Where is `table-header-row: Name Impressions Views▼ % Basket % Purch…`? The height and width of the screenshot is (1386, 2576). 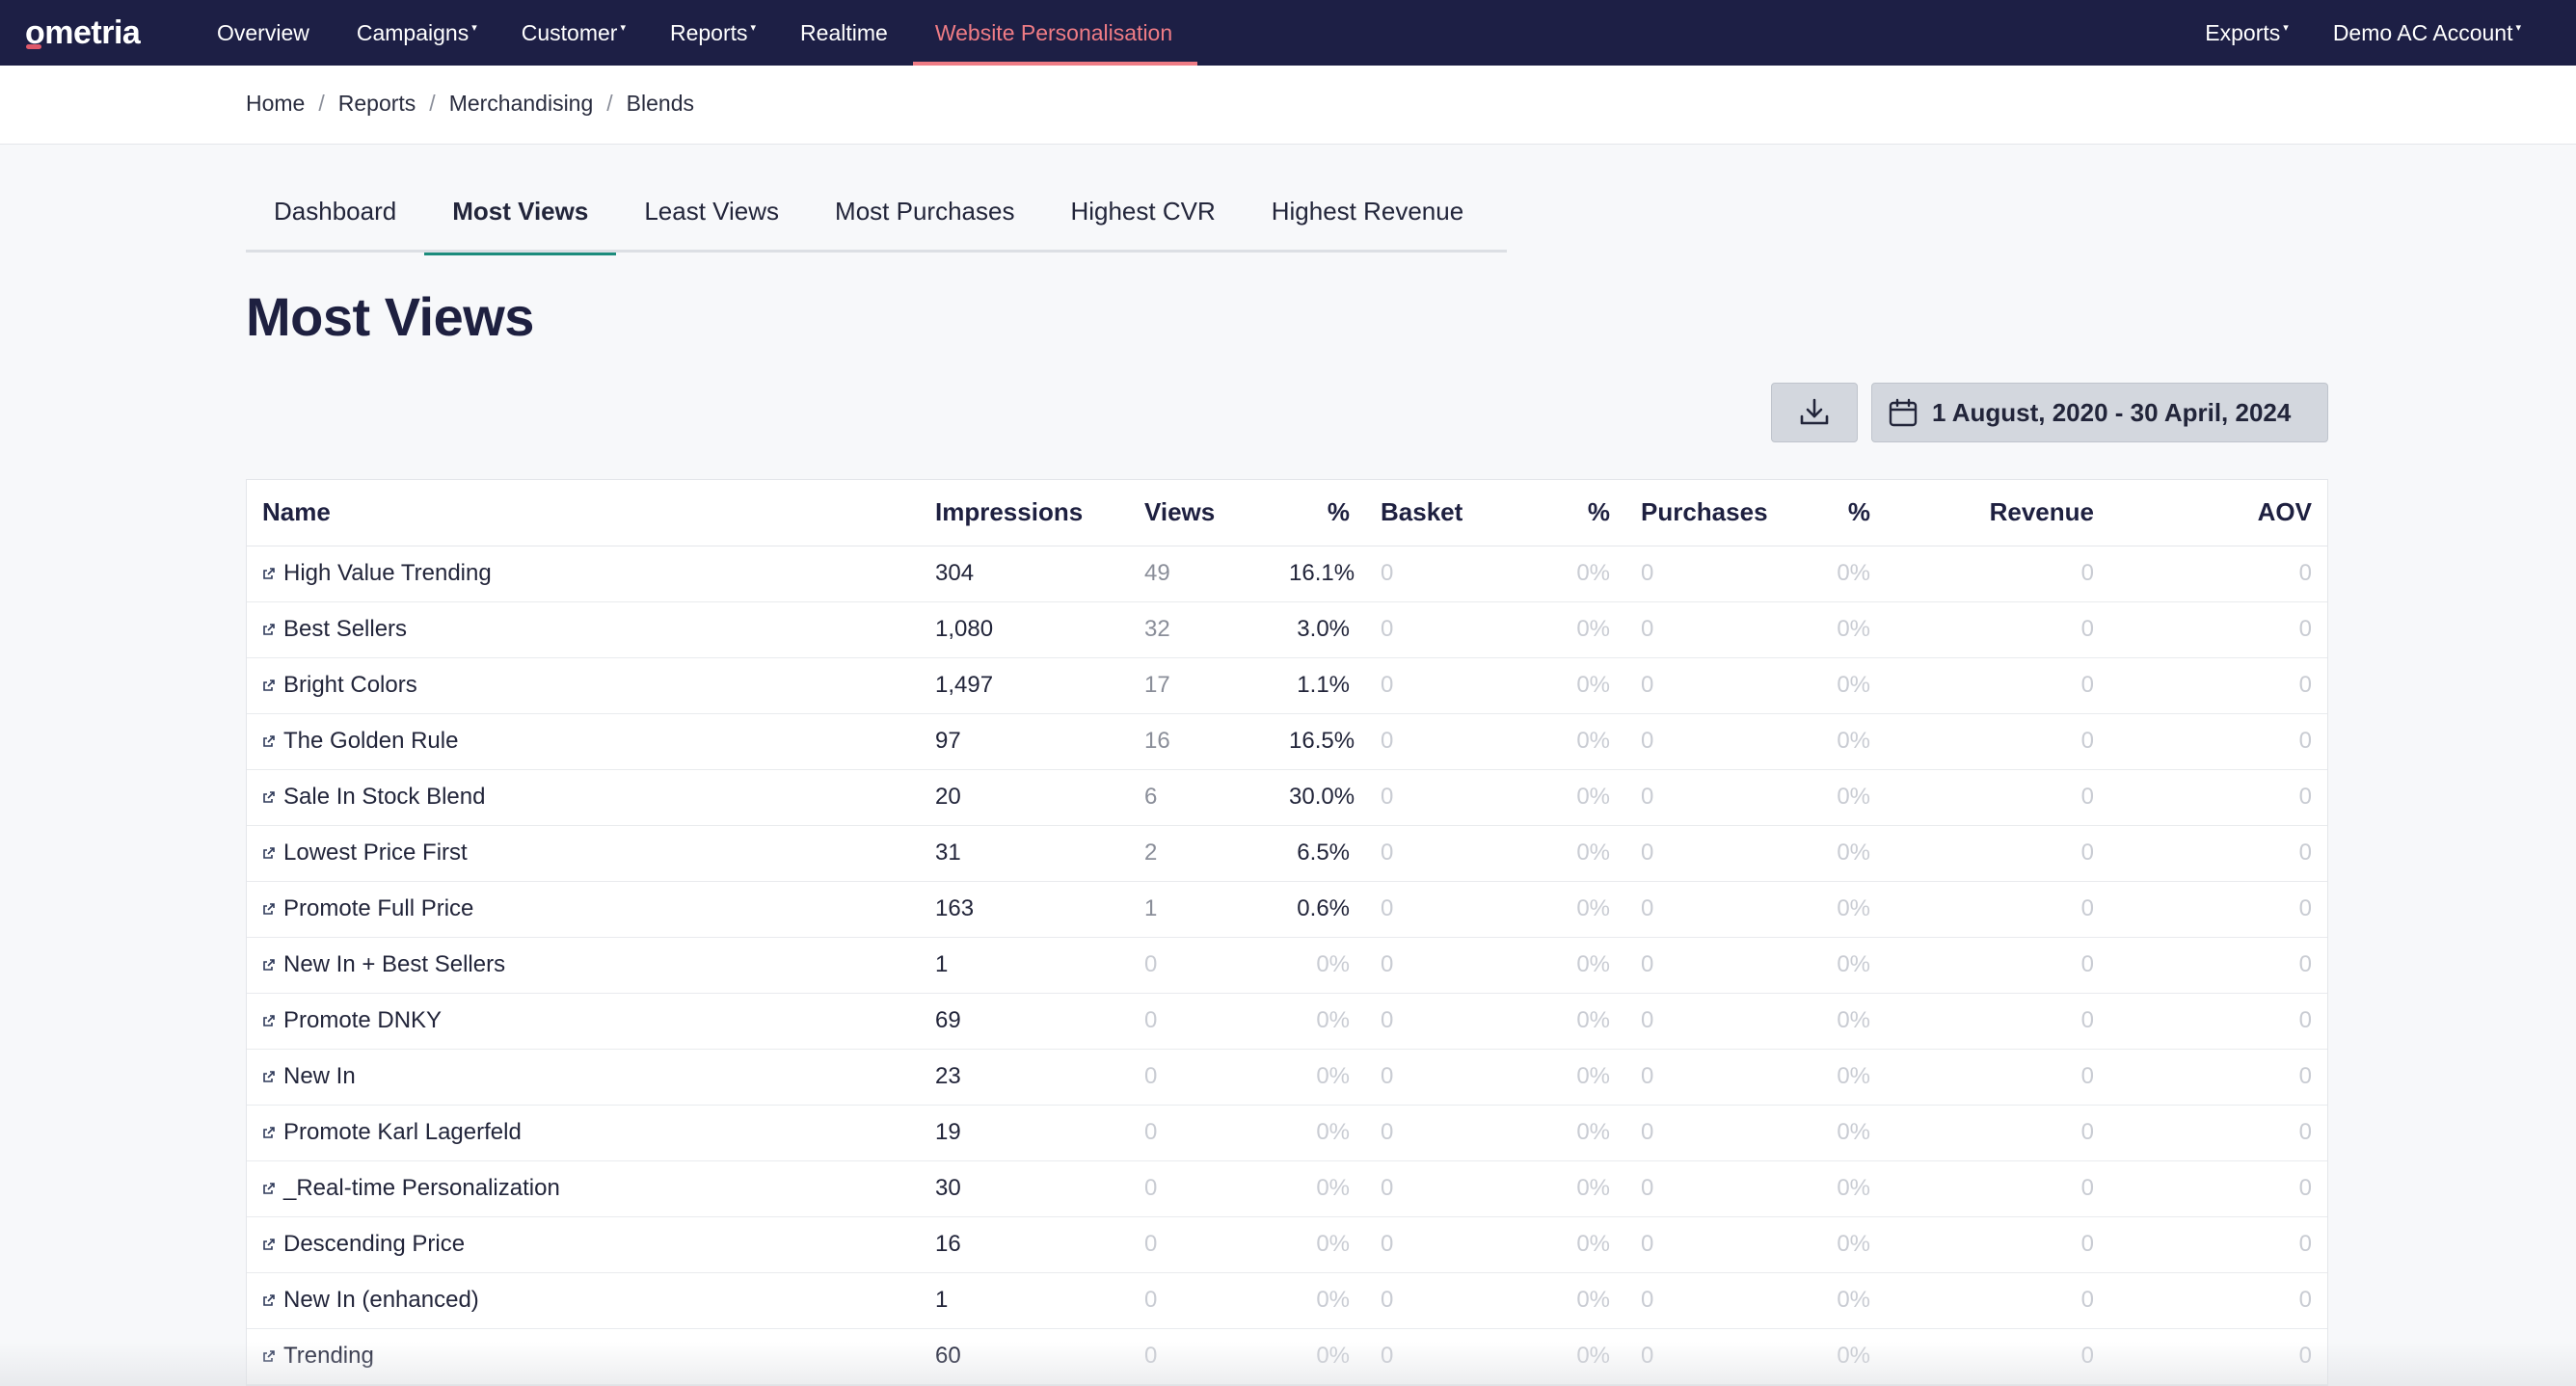 table-header-row: Name Impressions Views▼ % Basket % Purch… is located at coordinates (1287, 513).